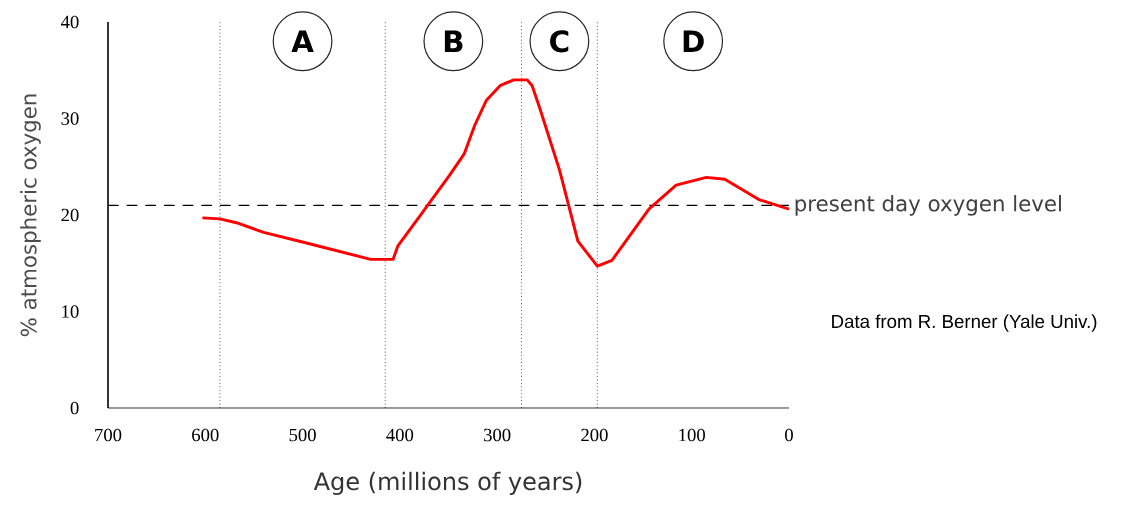  Describe the element at coordinates (400, 435) in the screenshot. I see `x-tick-label: 400` at that location.